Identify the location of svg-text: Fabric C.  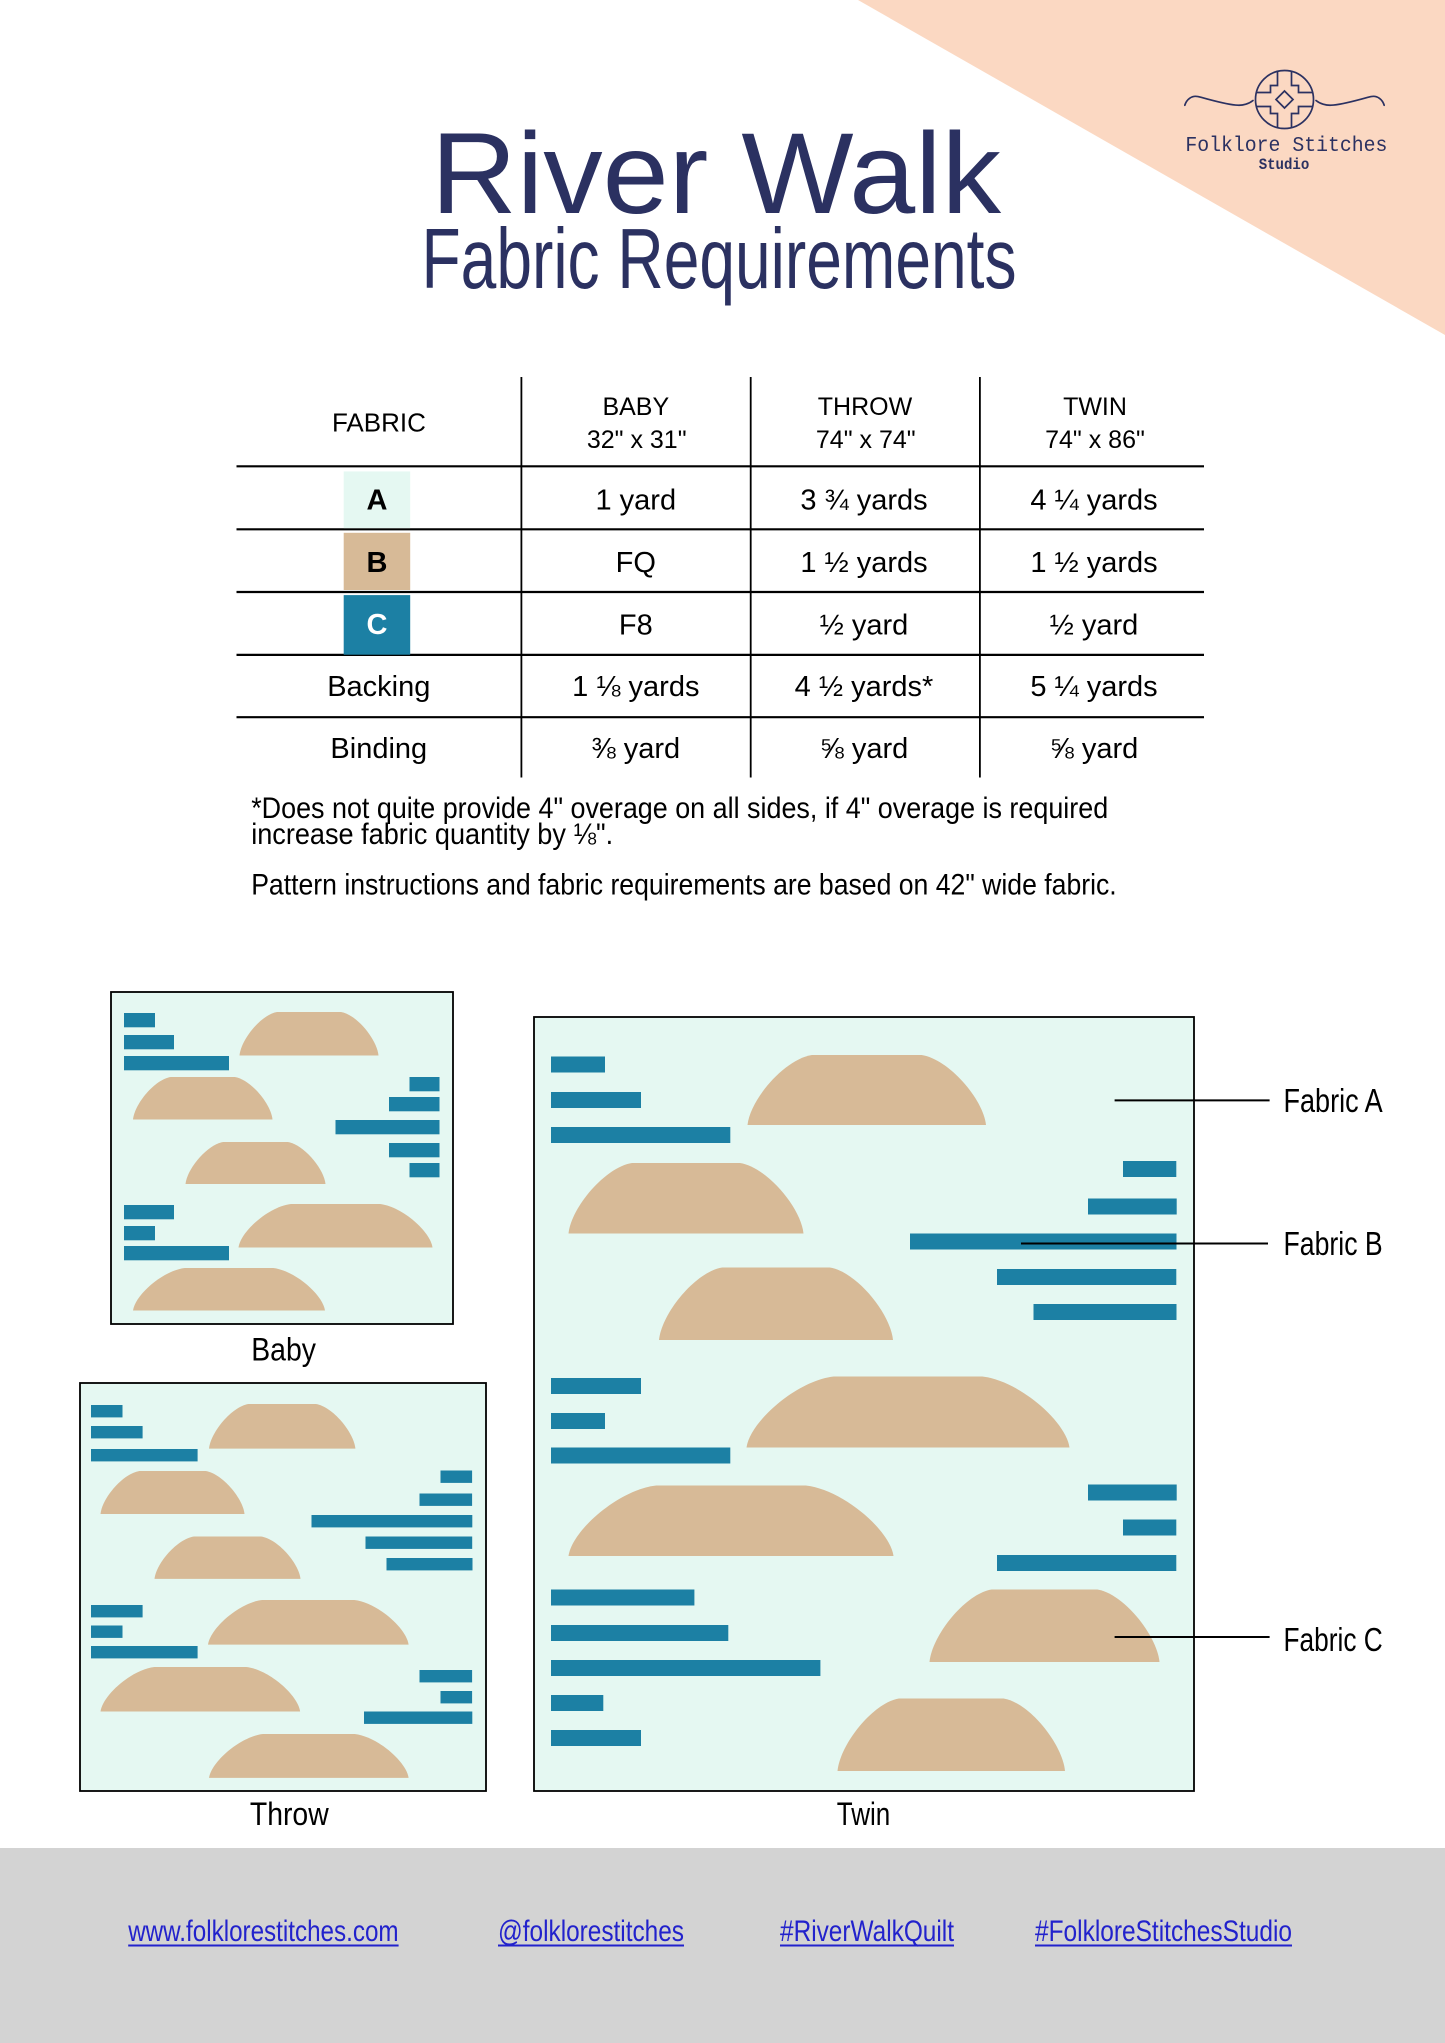
(1333, 1639).